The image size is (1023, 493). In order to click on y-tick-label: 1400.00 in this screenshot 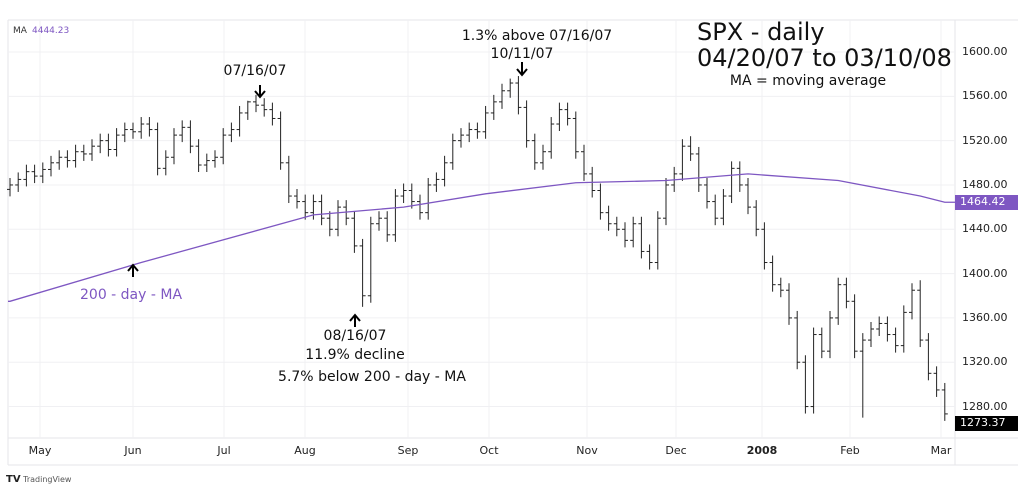, I will do `click(985, 273)`.